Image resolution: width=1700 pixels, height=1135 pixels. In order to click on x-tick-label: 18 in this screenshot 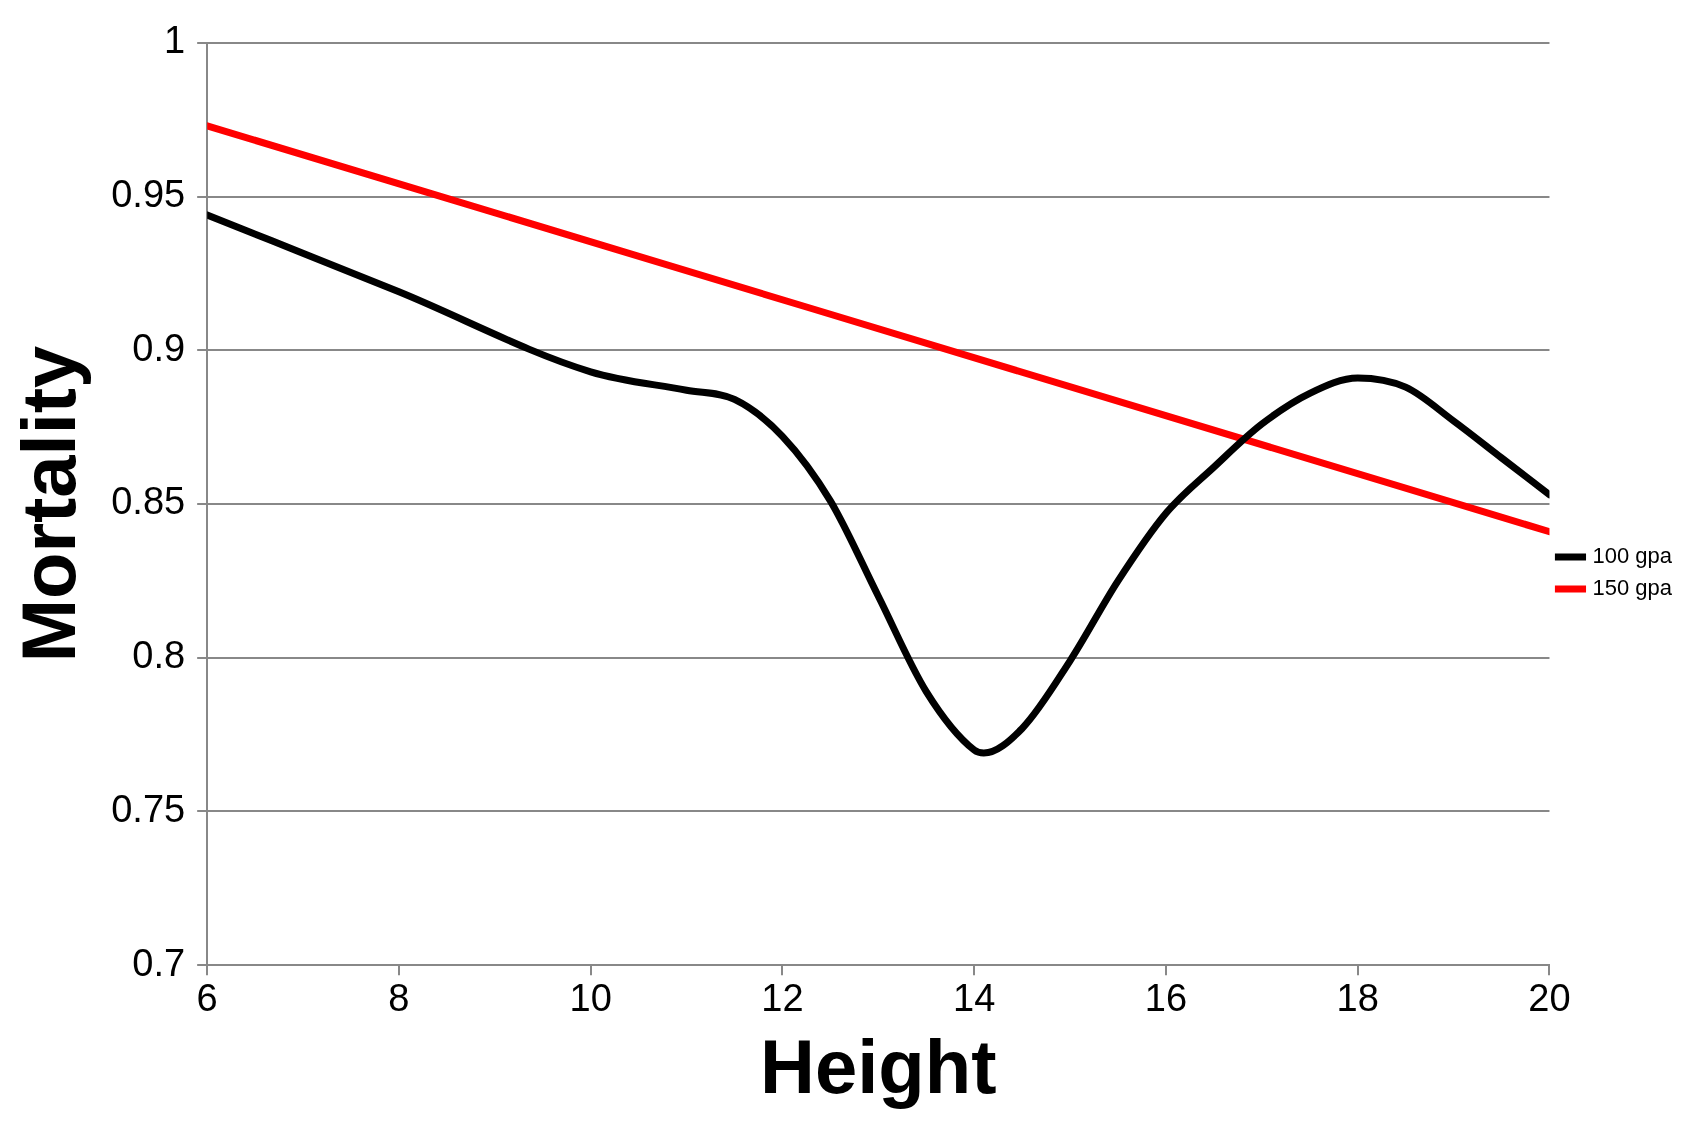, I will do `click(1357, 998)`.